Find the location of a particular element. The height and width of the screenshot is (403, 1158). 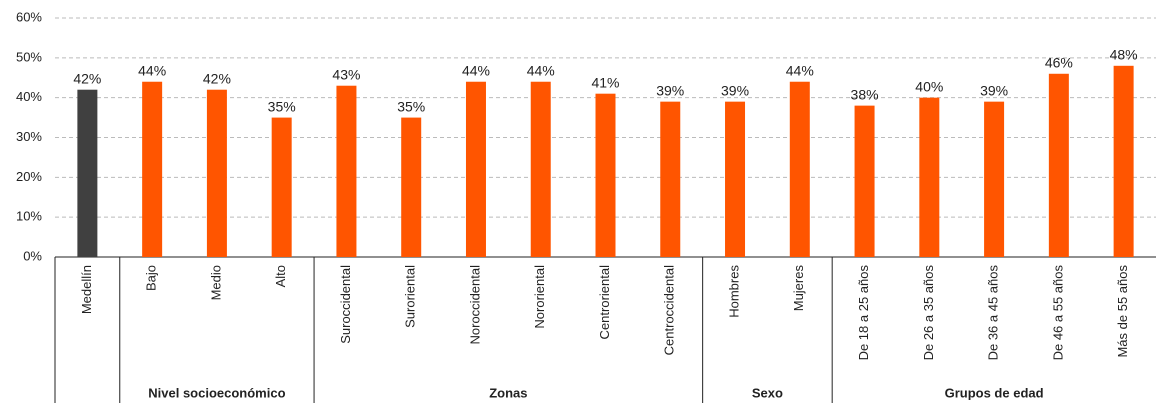

value-label: 46% is located at coordinates (1059, 62).